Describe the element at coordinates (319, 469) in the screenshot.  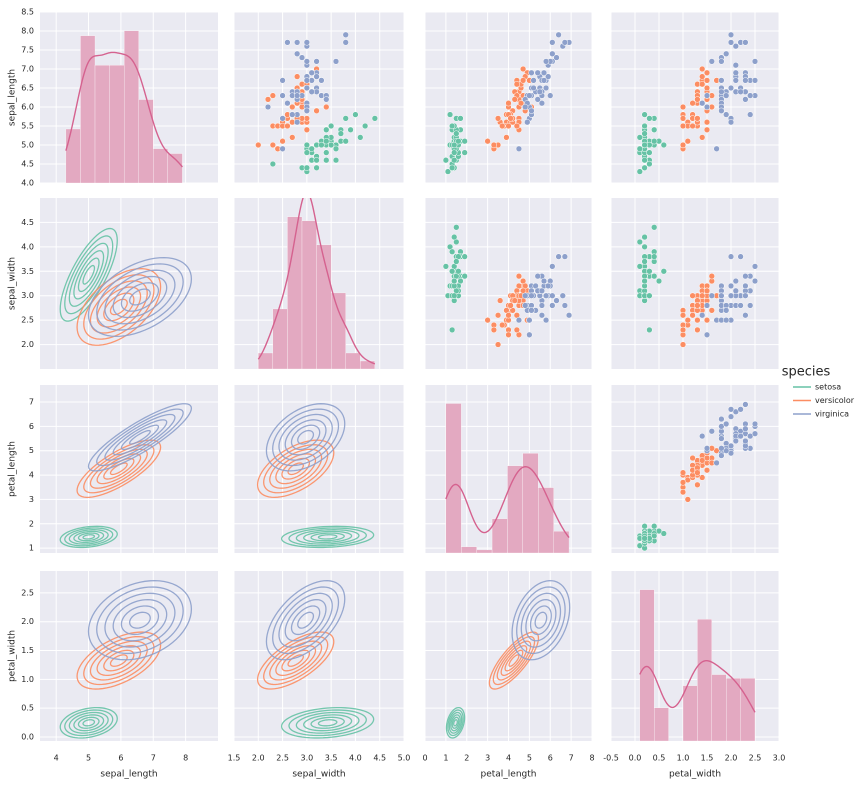
I see `panel-background` at that location.